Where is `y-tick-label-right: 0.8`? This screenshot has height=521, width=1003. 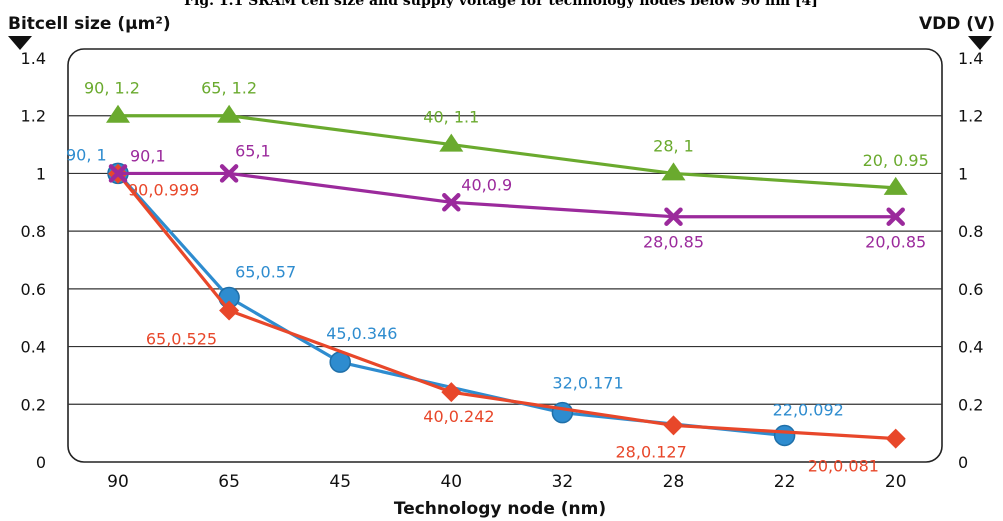
y-tick-label-right: 0.8 is located at coordinates (970, 231).